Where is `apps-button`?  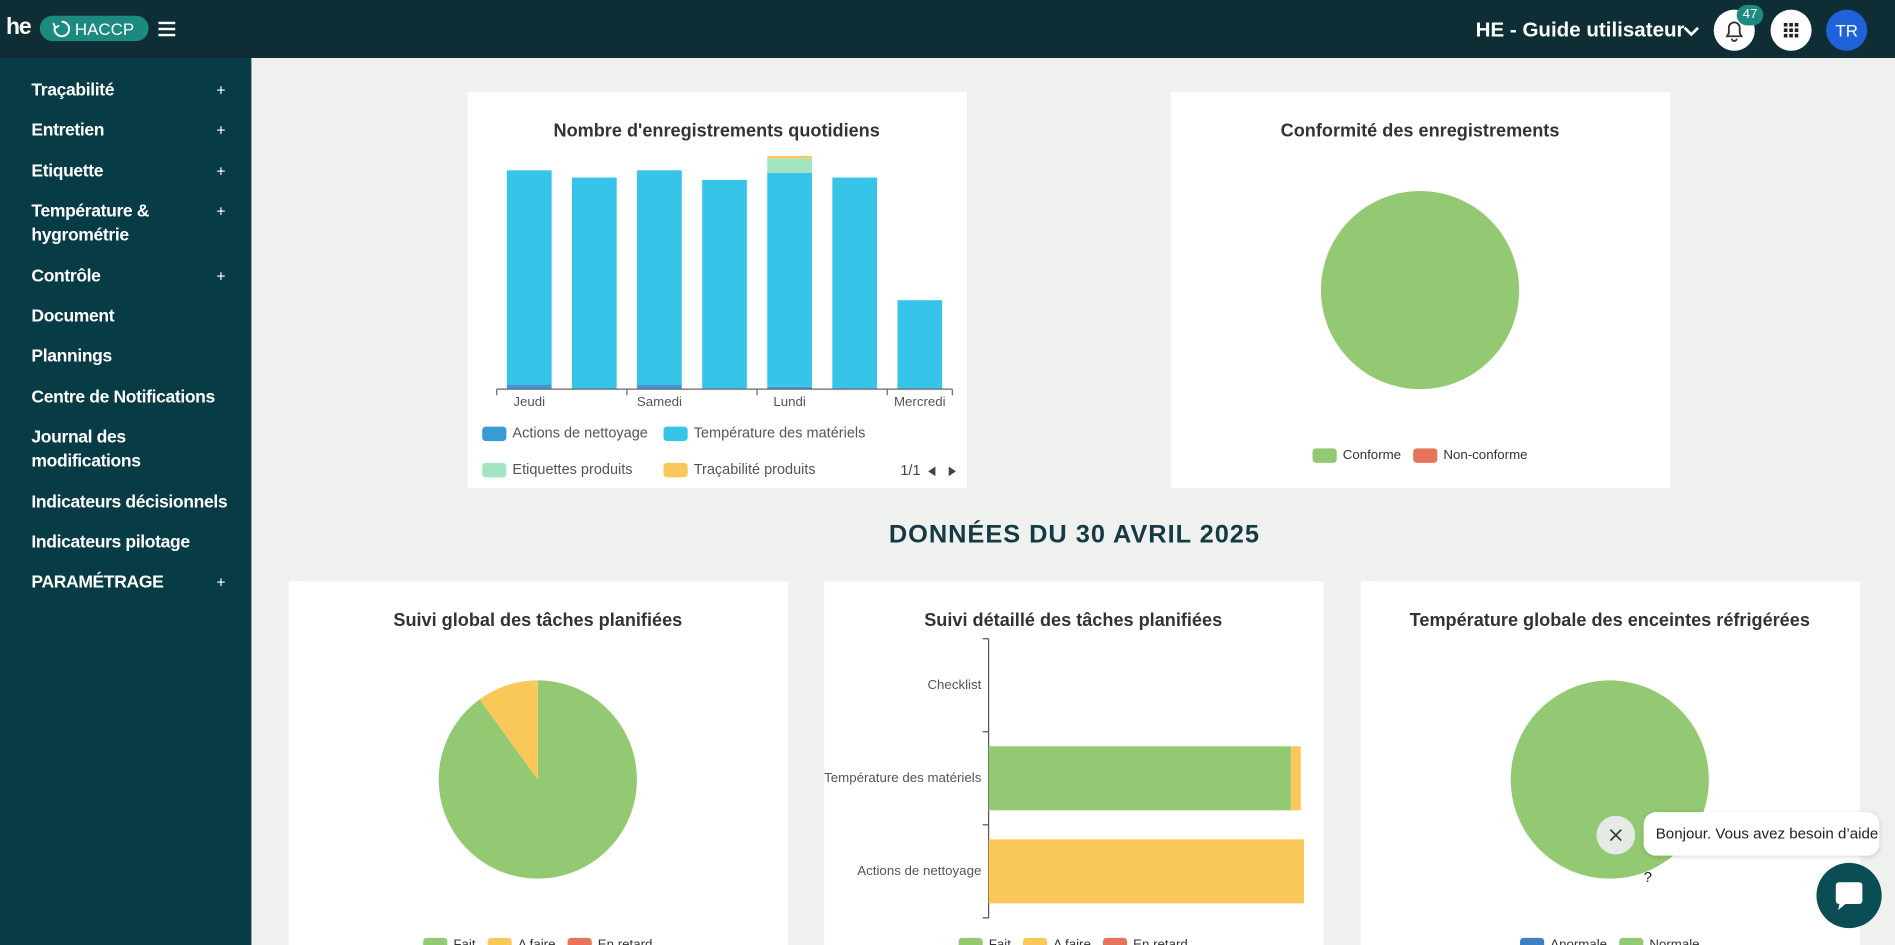 apps-button is located at coordinates (1791, 30).